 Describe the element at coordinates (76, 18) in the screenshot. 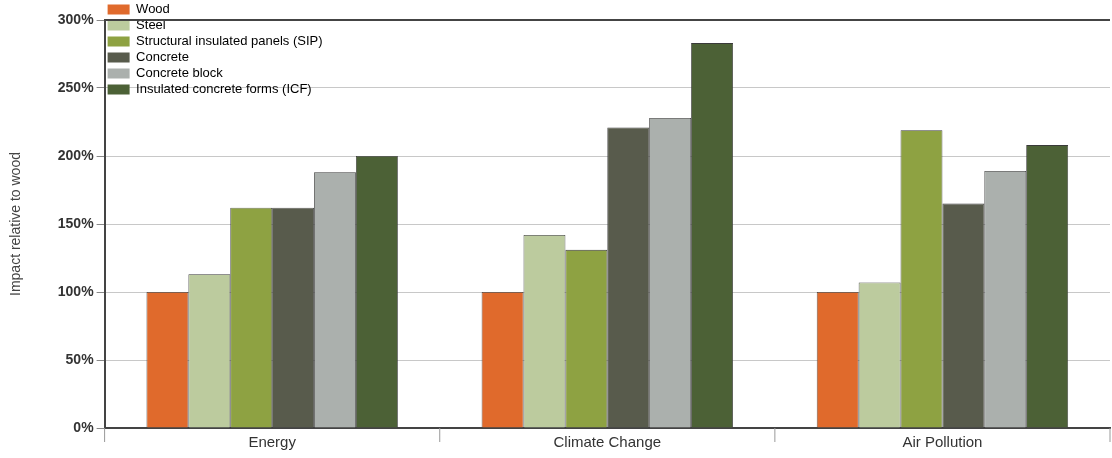

I see `y-tick-label: 300%` at that location.